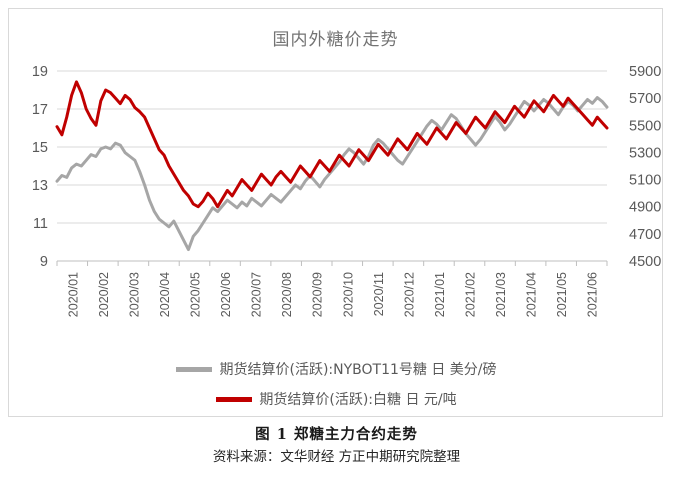 This screenshot has width=673, height=479. What do you see at coordinates (645, 235) in the screenshot?
I see `y-axis-right-tick-label: 4700` at bounding box center [645, 235].